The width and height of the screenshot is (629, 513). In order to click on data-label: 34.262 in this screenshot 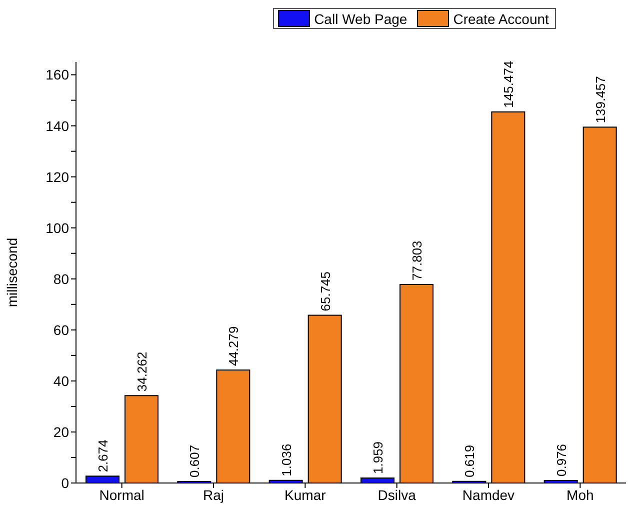, I will do `click(142, 372)`.